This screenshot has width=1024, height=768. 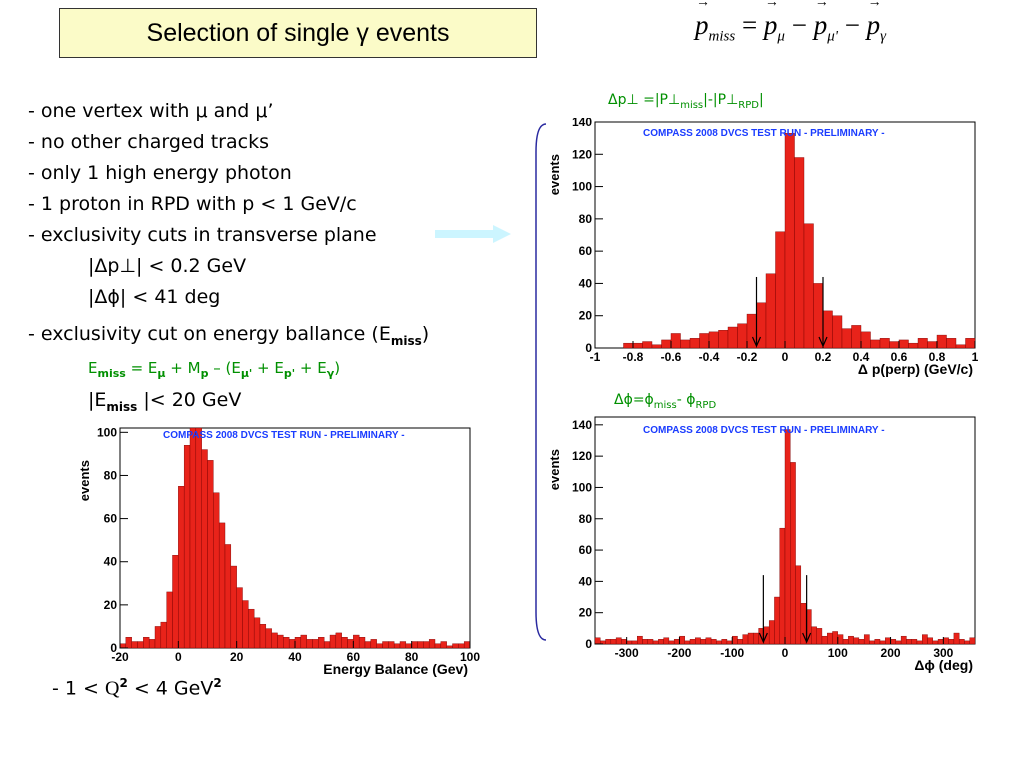 I want to click on x-tick-label: -0.8, so click(x=633, y=357).